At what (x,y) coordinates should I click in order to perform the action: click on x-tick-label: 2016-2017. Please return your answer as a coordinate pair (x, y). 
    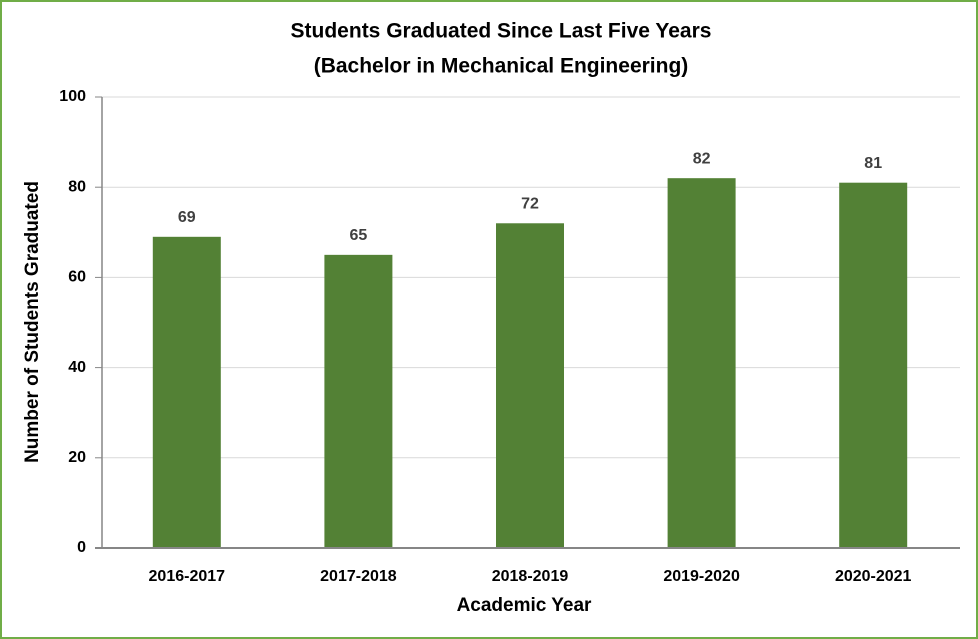
    Looking at the image, I should click on (187, 576).